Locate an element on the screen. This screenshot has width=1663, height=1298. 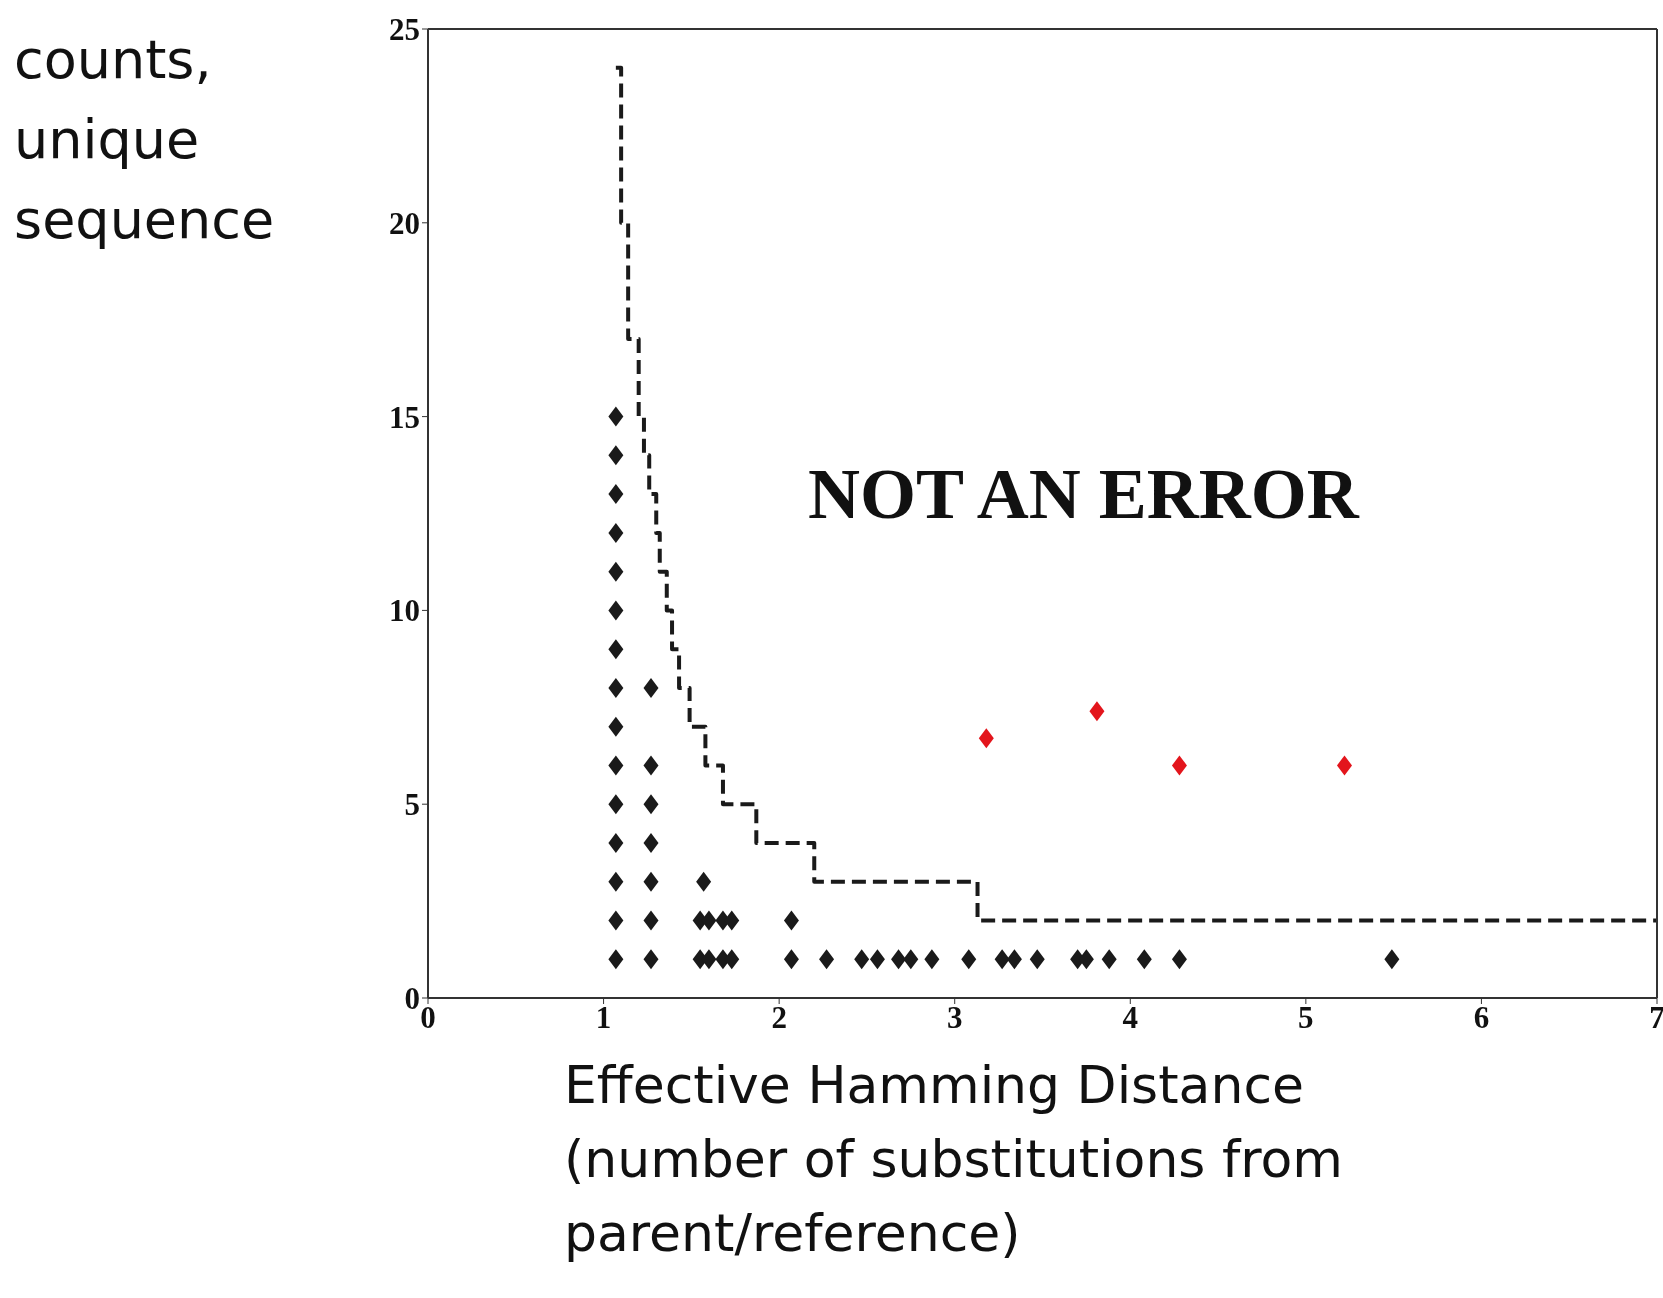
y-axis-title: counts, unique sequence is located at coordinates (145, 140).